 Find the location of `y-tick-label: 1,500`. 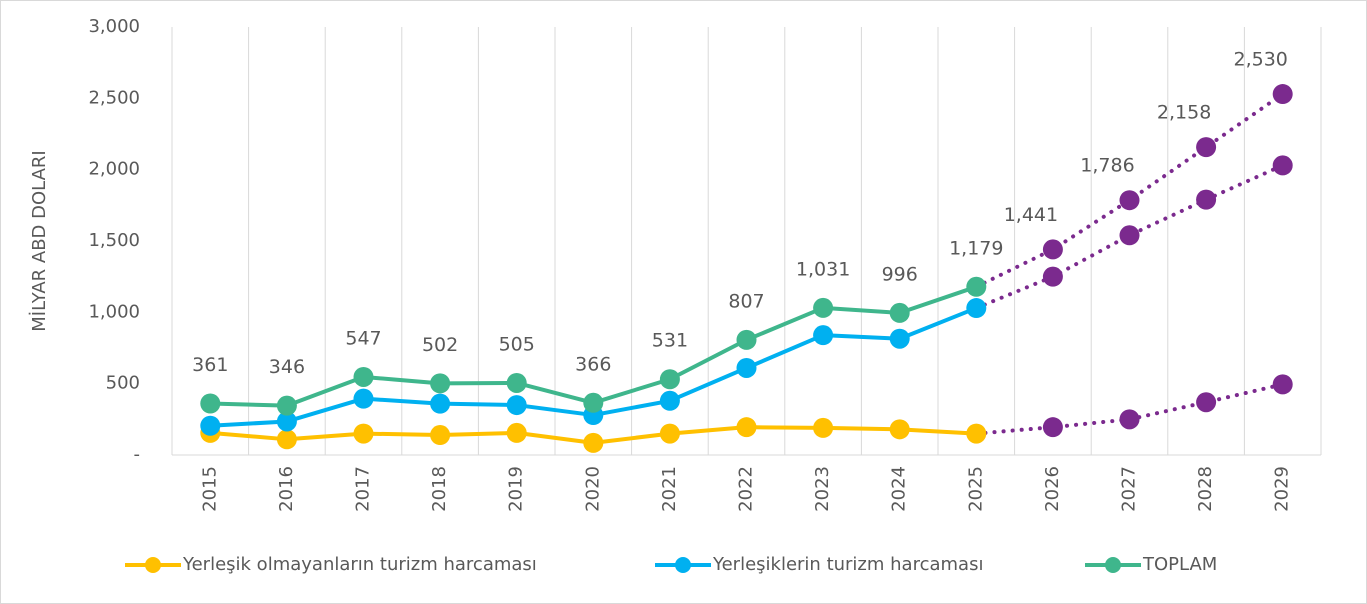

y-tick-label: 1,500 is located at coordinates (114, 240).